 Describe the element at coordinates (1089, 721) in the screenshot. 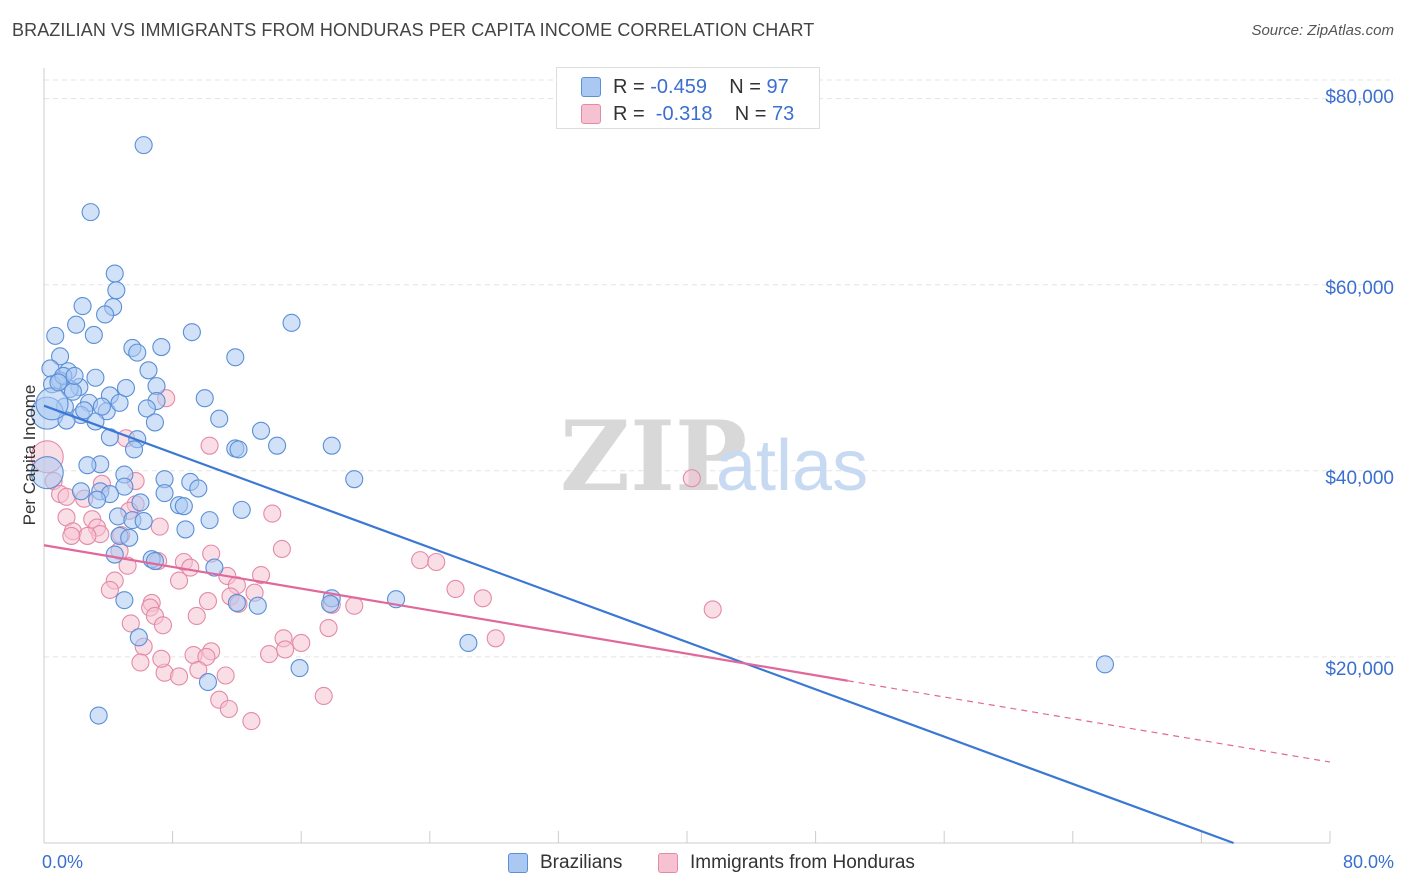

I see `trend-line-honduras-extension` at that location.